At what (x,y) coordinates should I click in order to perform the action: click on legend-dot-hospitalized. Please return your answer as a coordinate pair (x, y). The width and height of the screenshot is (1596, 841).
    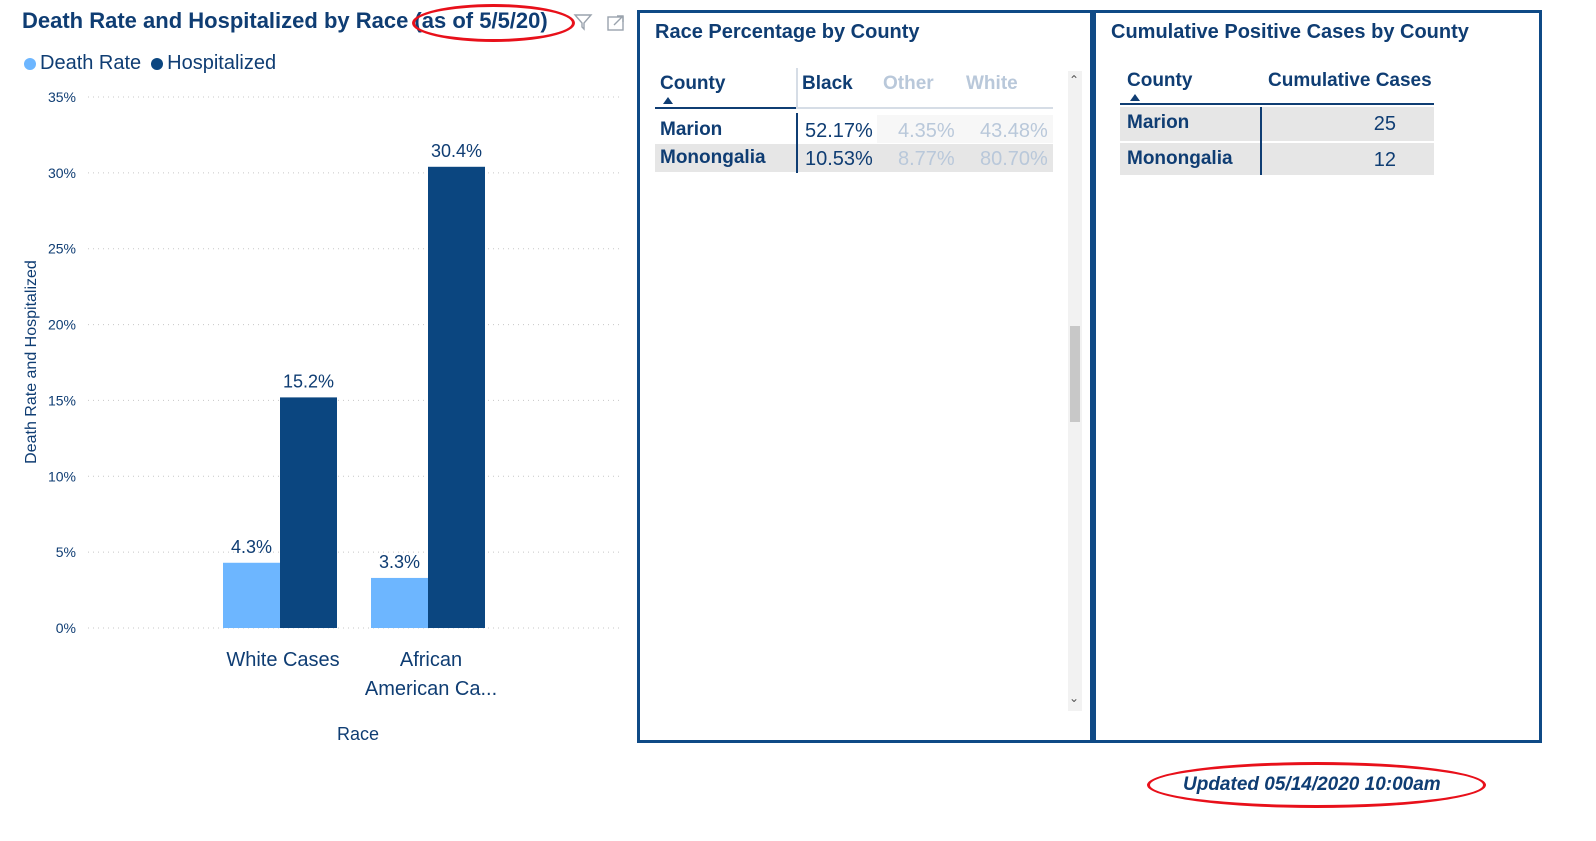
    Looking at the image, I should click on (157, 63).